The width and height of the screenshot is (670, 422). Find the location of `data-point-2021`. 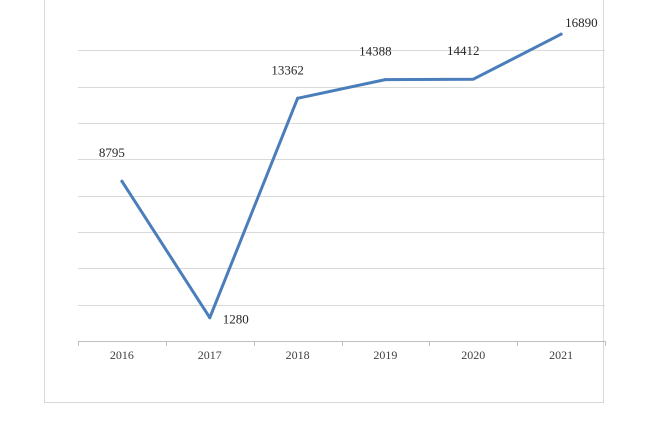

data-point-2021 is located at coordinates (561, 34).